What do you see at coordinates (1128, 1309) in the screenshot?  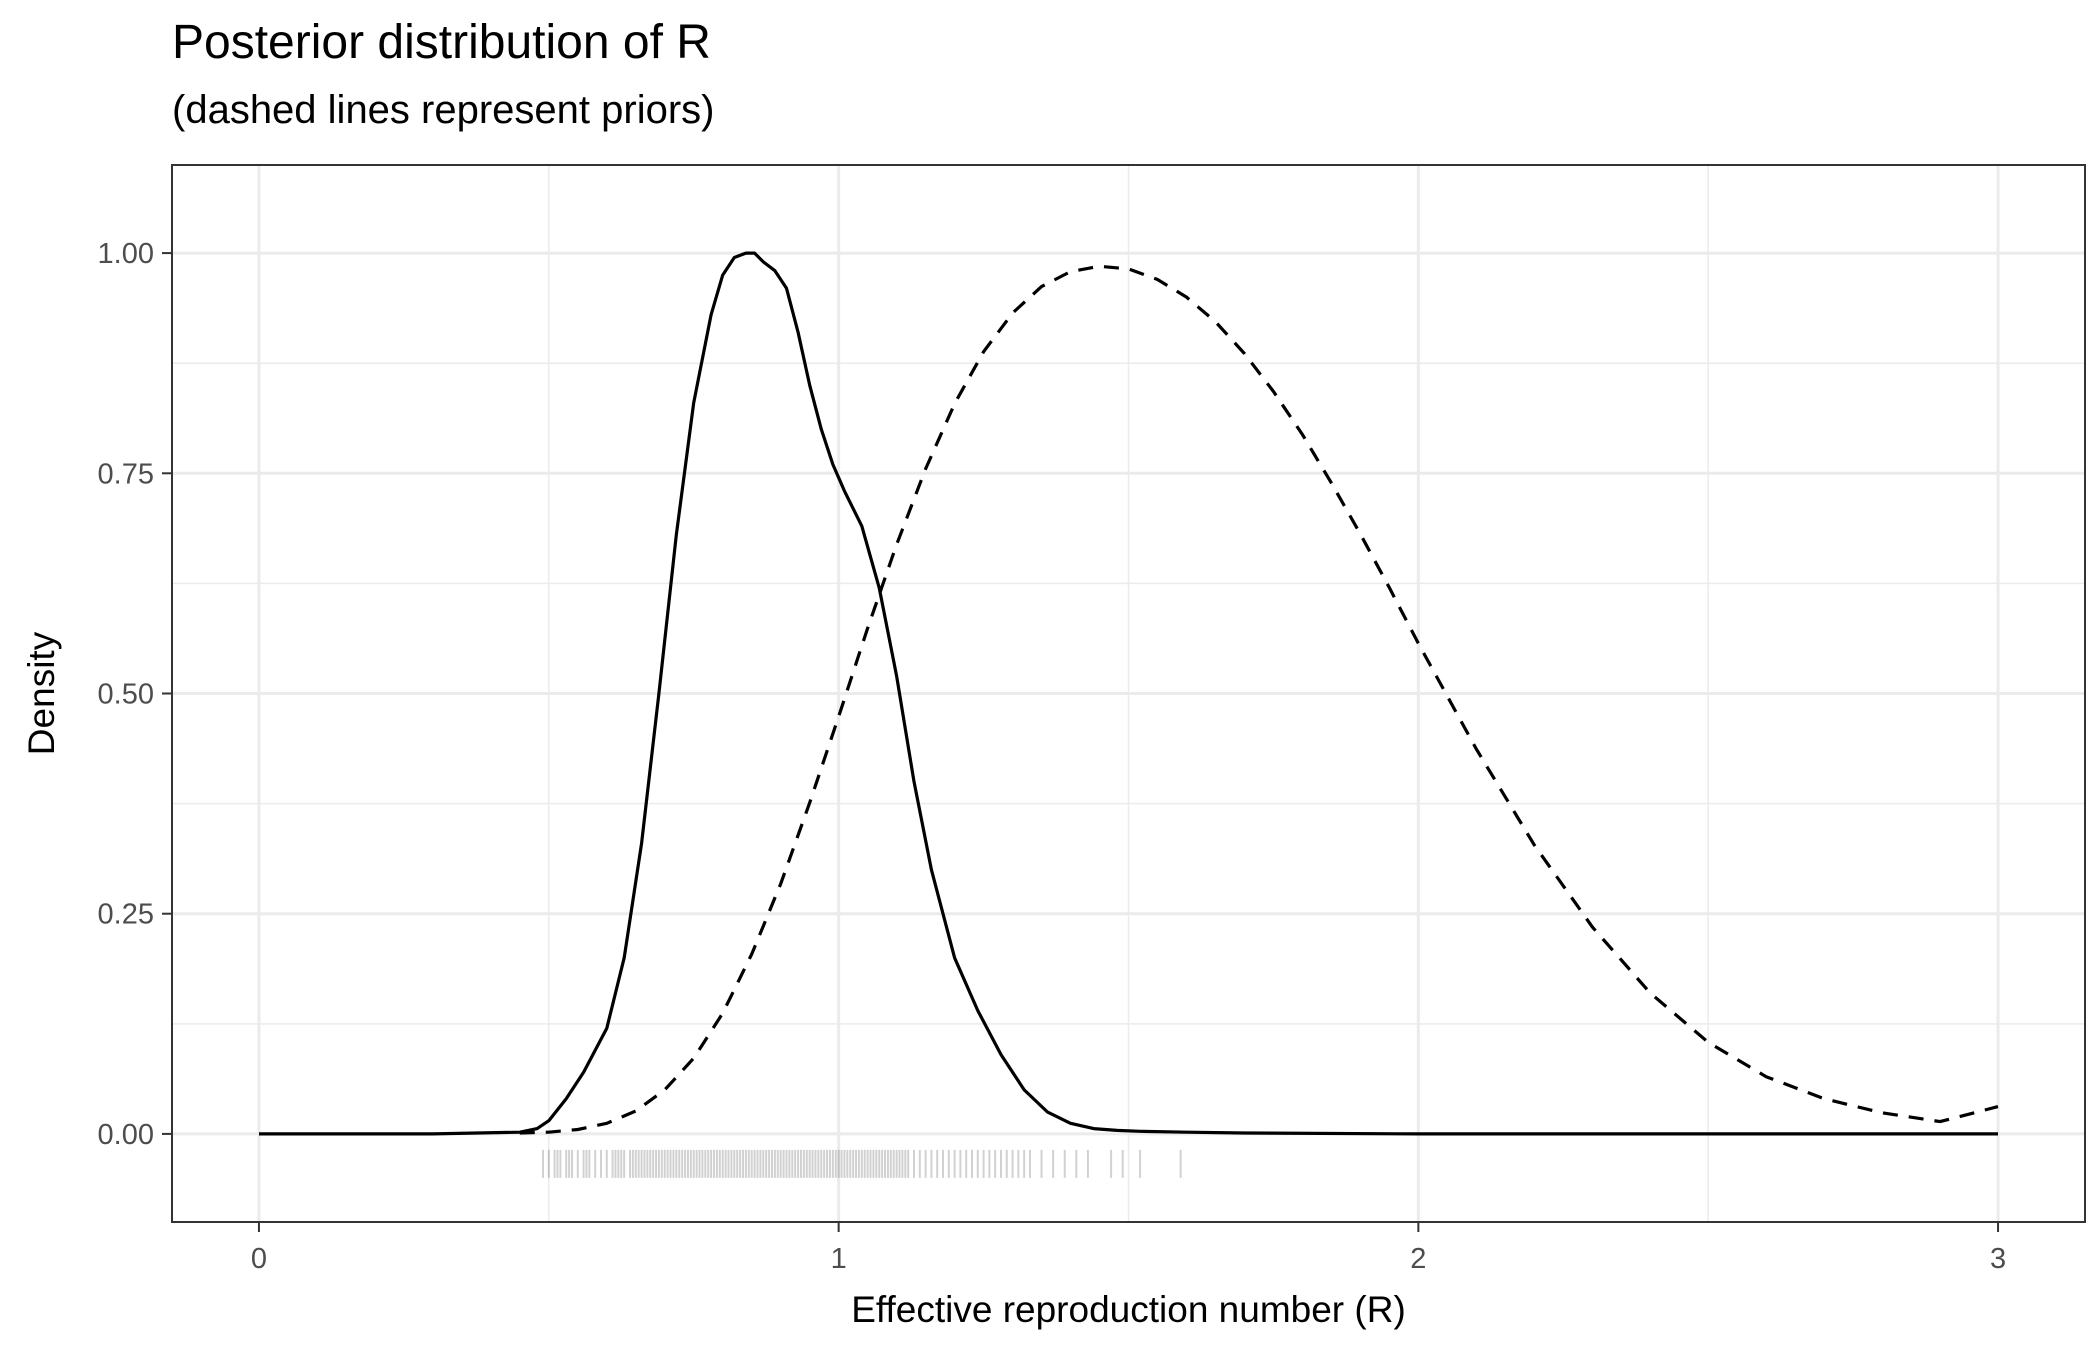 I see `x-axis-title: Effective reproduction number (R)` at bounding box center [1128, 1309].